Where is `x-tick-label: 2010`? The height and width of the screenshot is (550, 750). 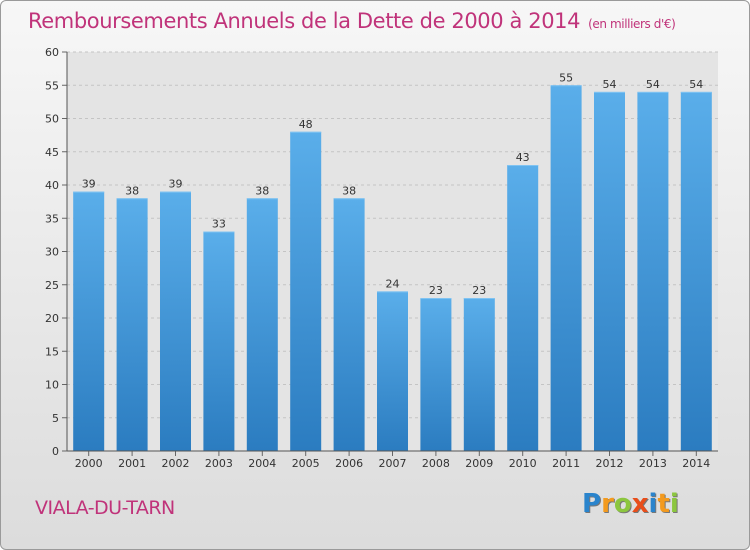
x-tick-label: 2010 is located at coordinates (523, 463).